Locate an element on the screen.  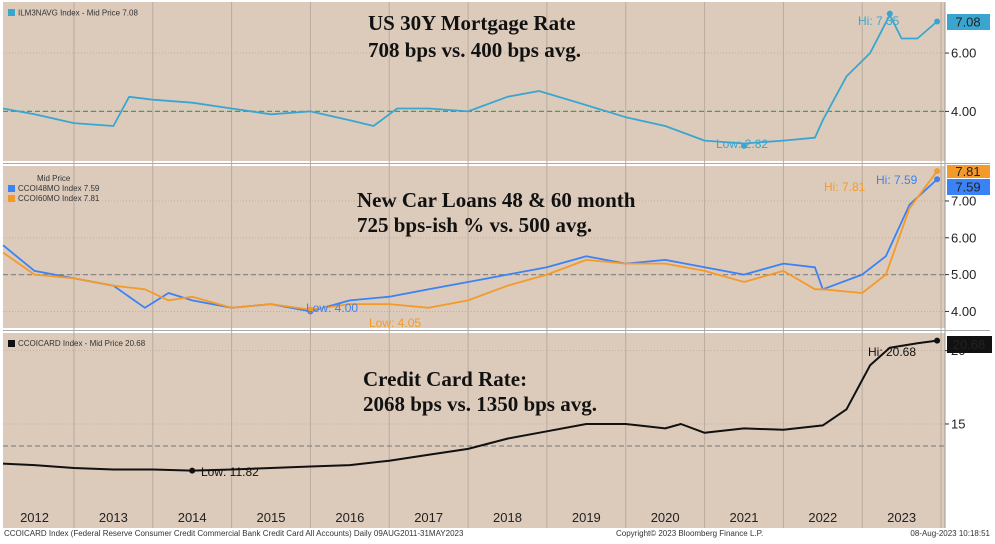
footer-copyright: Copyright© 2023 Bloomberg Finance L.P. is located at coordinates (689, 533).